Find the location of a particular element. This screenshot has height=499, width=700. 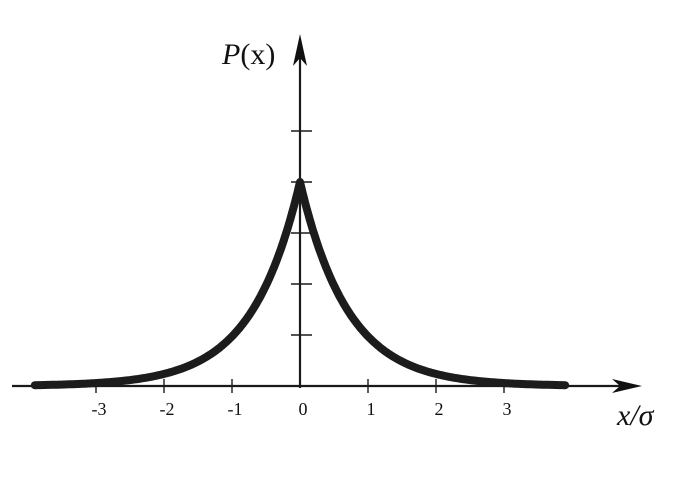

y-ticks is located at coordinates (301, 233).